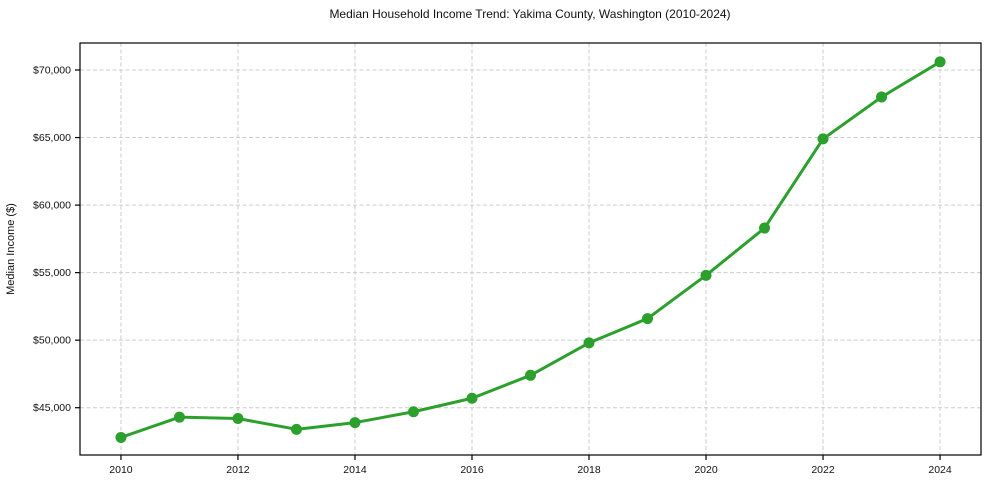 The width and height of the screenshot is (989, 490). What do you see at coordinates (52, 273) in the screenshot?
I see `y-tick-label: $55,000` at bounding box center [52, 273].